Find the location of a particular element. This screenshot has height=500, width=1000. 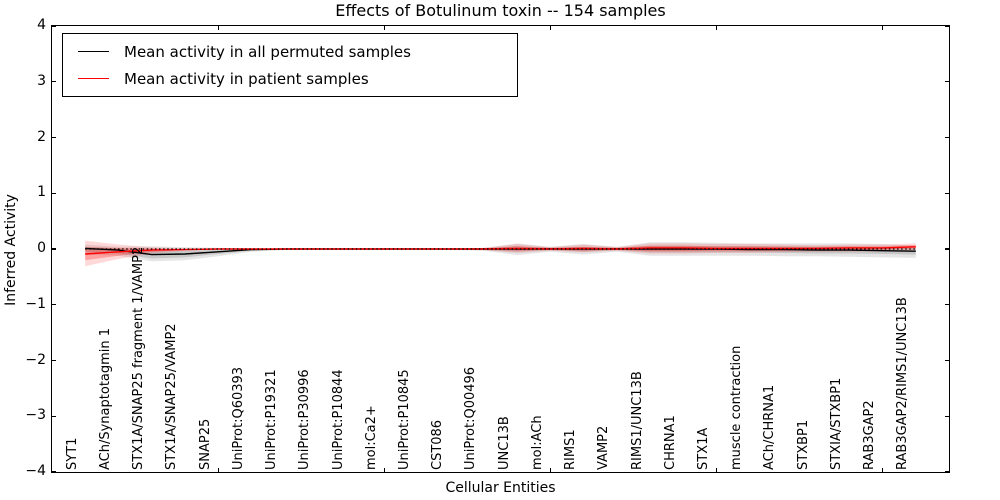

x-category-label: SYT1 is located at coordinates (72, 453).